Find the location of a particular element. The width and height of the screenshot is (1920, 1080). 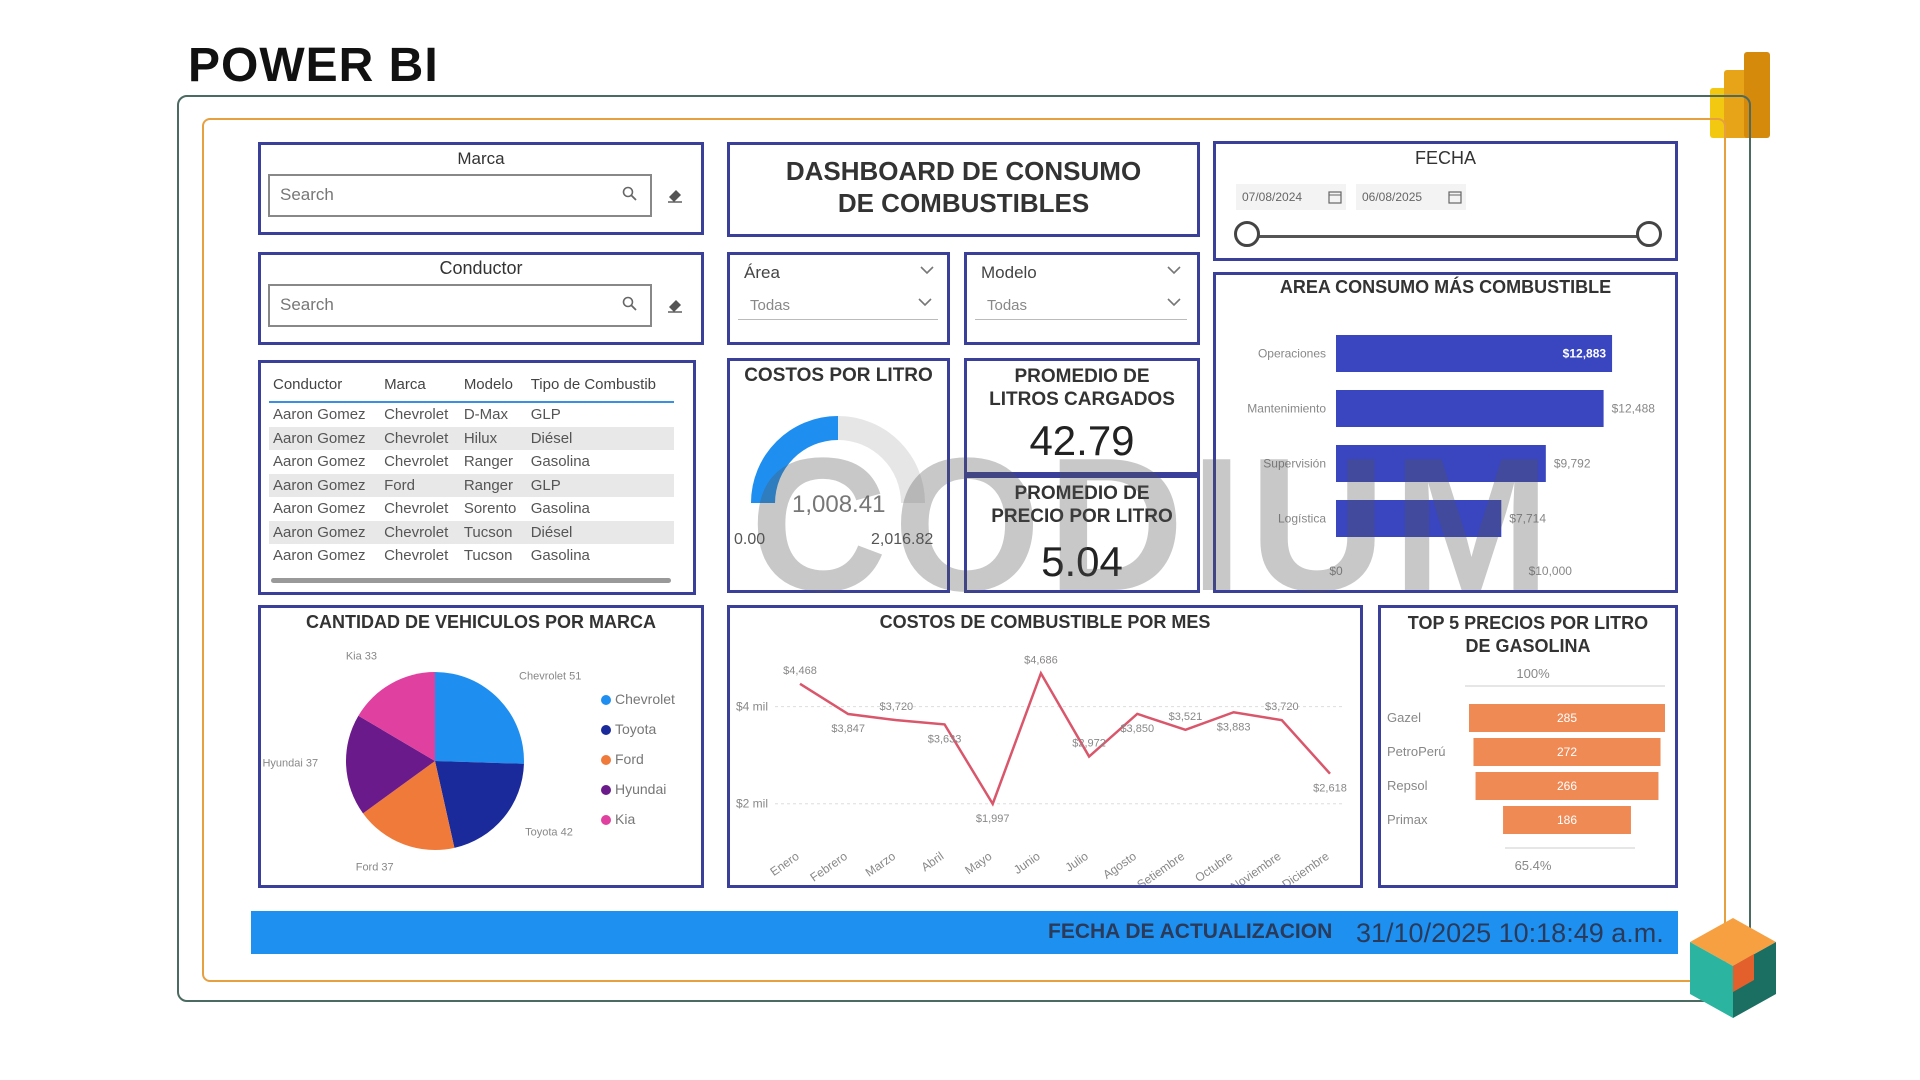

table-row: Aaron Gomez Chevrolet D-Max GLP is located at coordinates (471, 414).